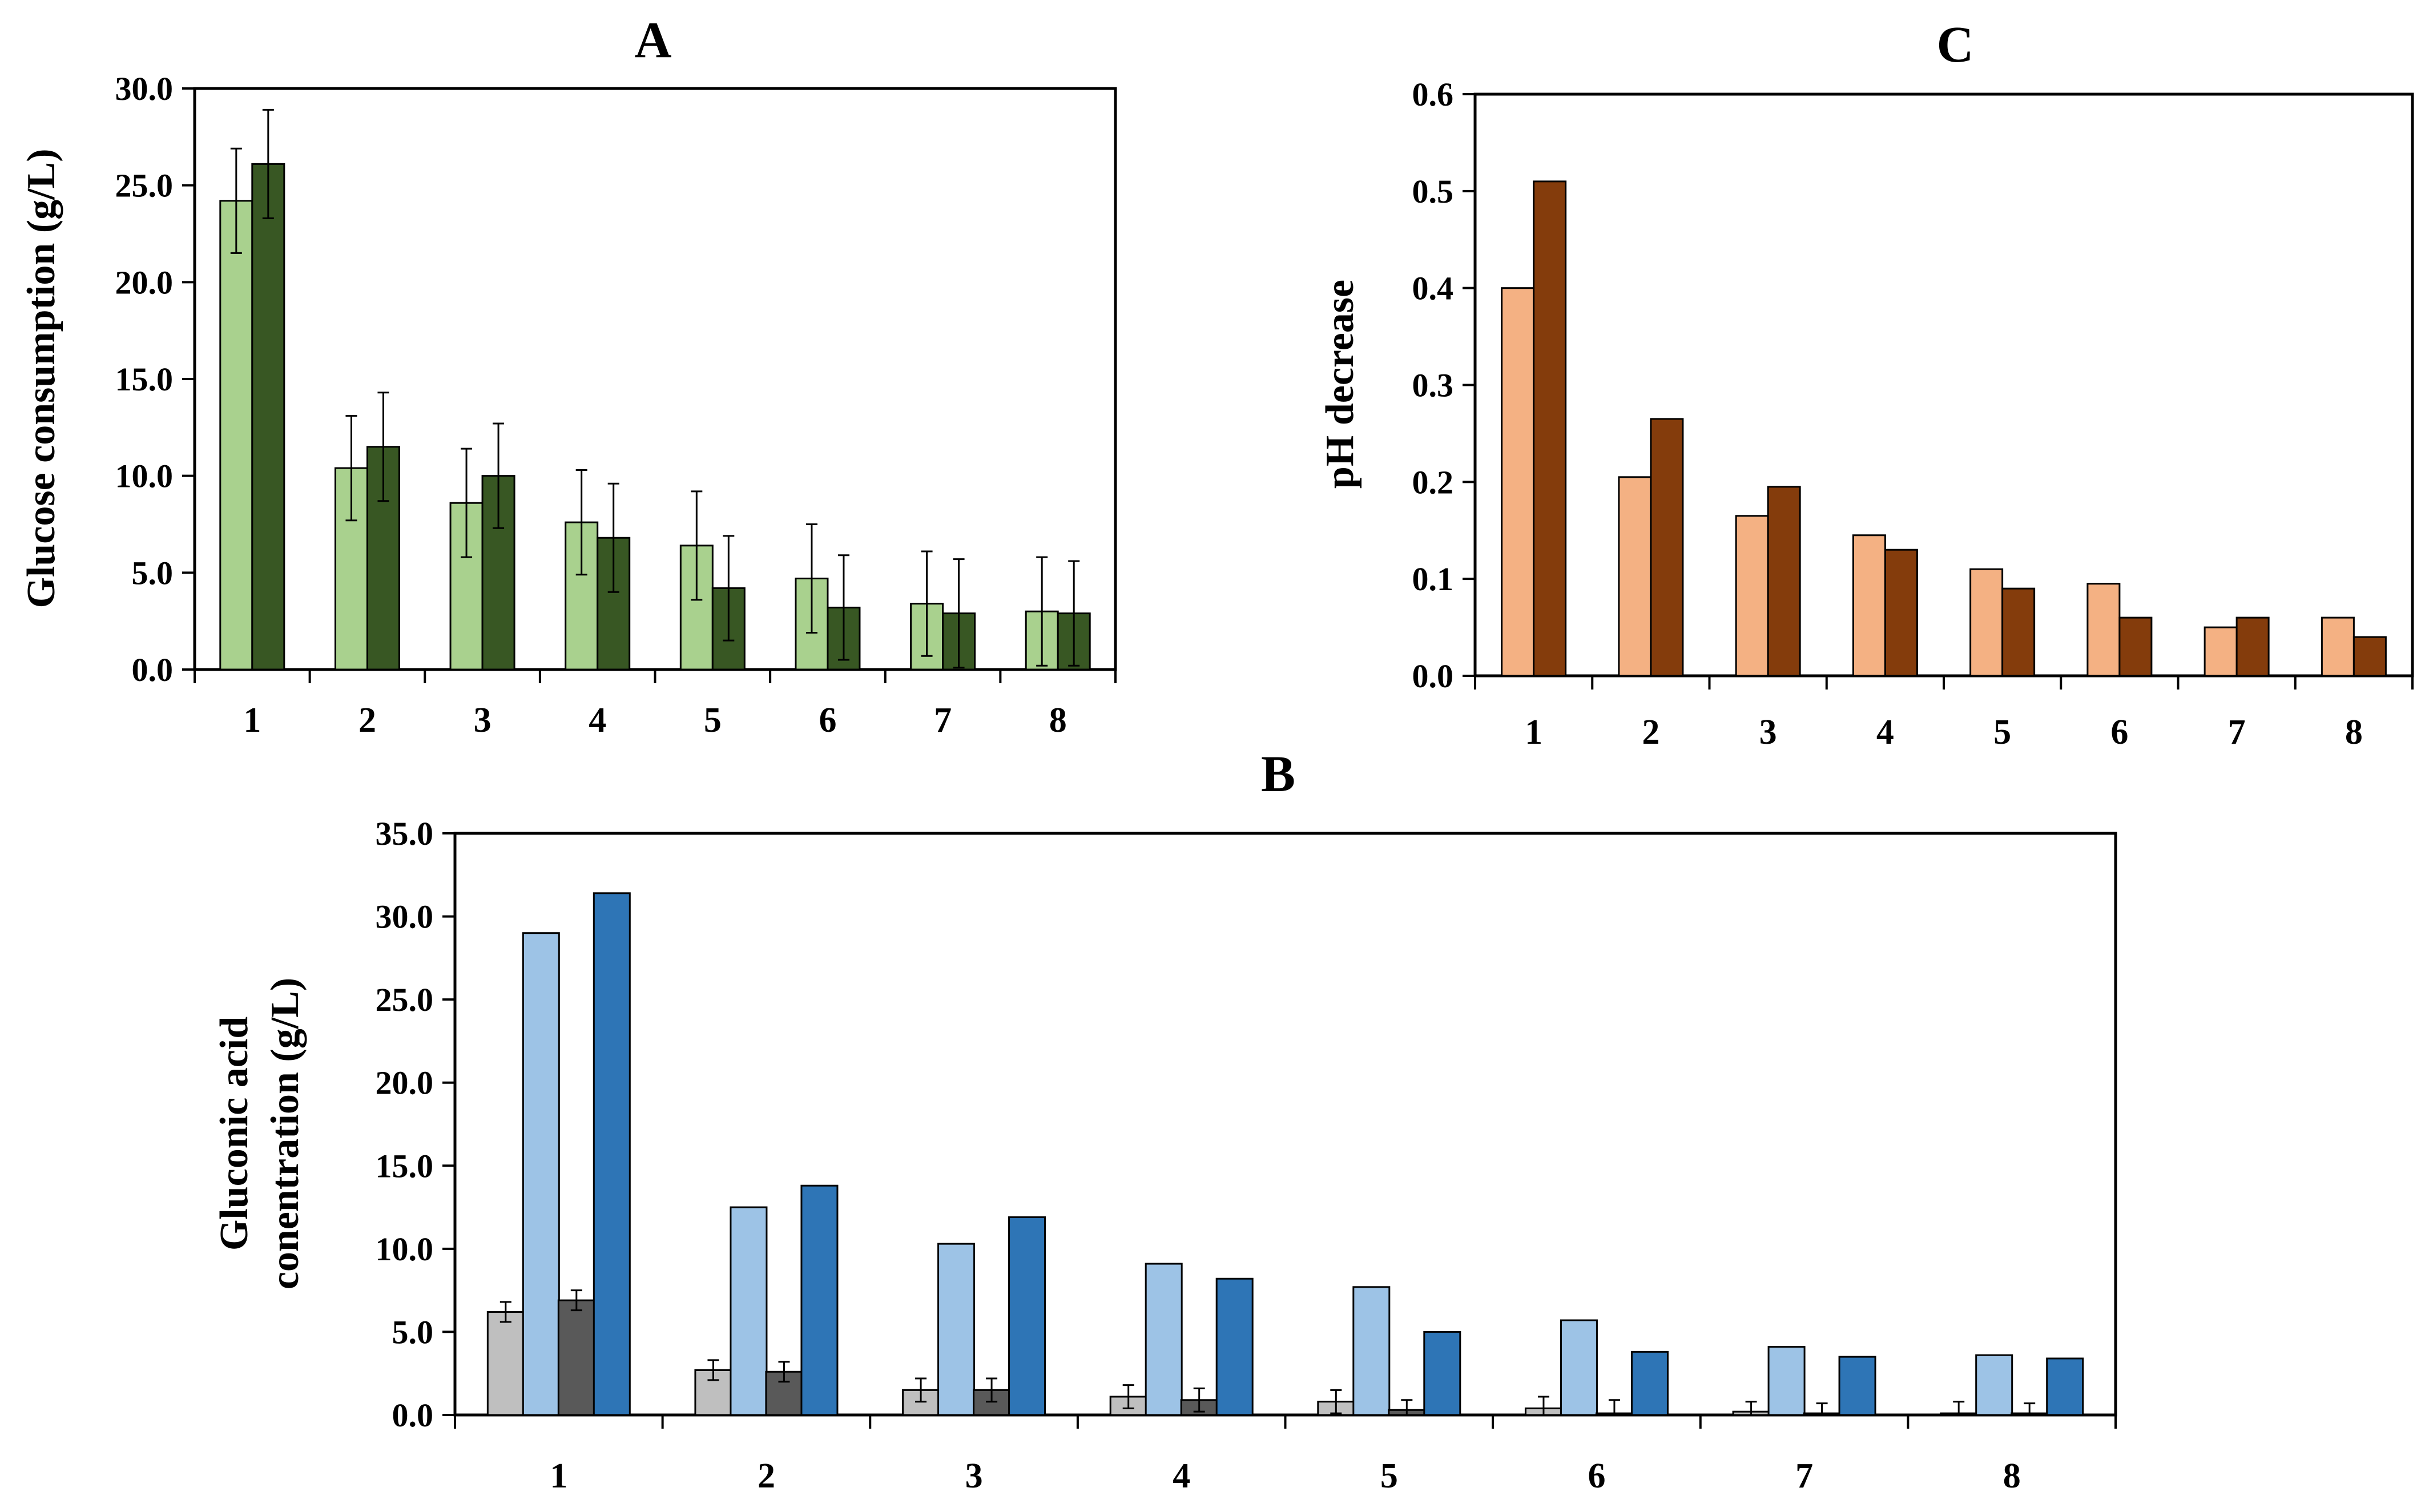 Image resolution: width=2429 pixels, height=1512 pixels. Describe the element at coordinates (405, 833) in the screenshot. I see `panel-b-y-tick-label: 35.0` at that location.